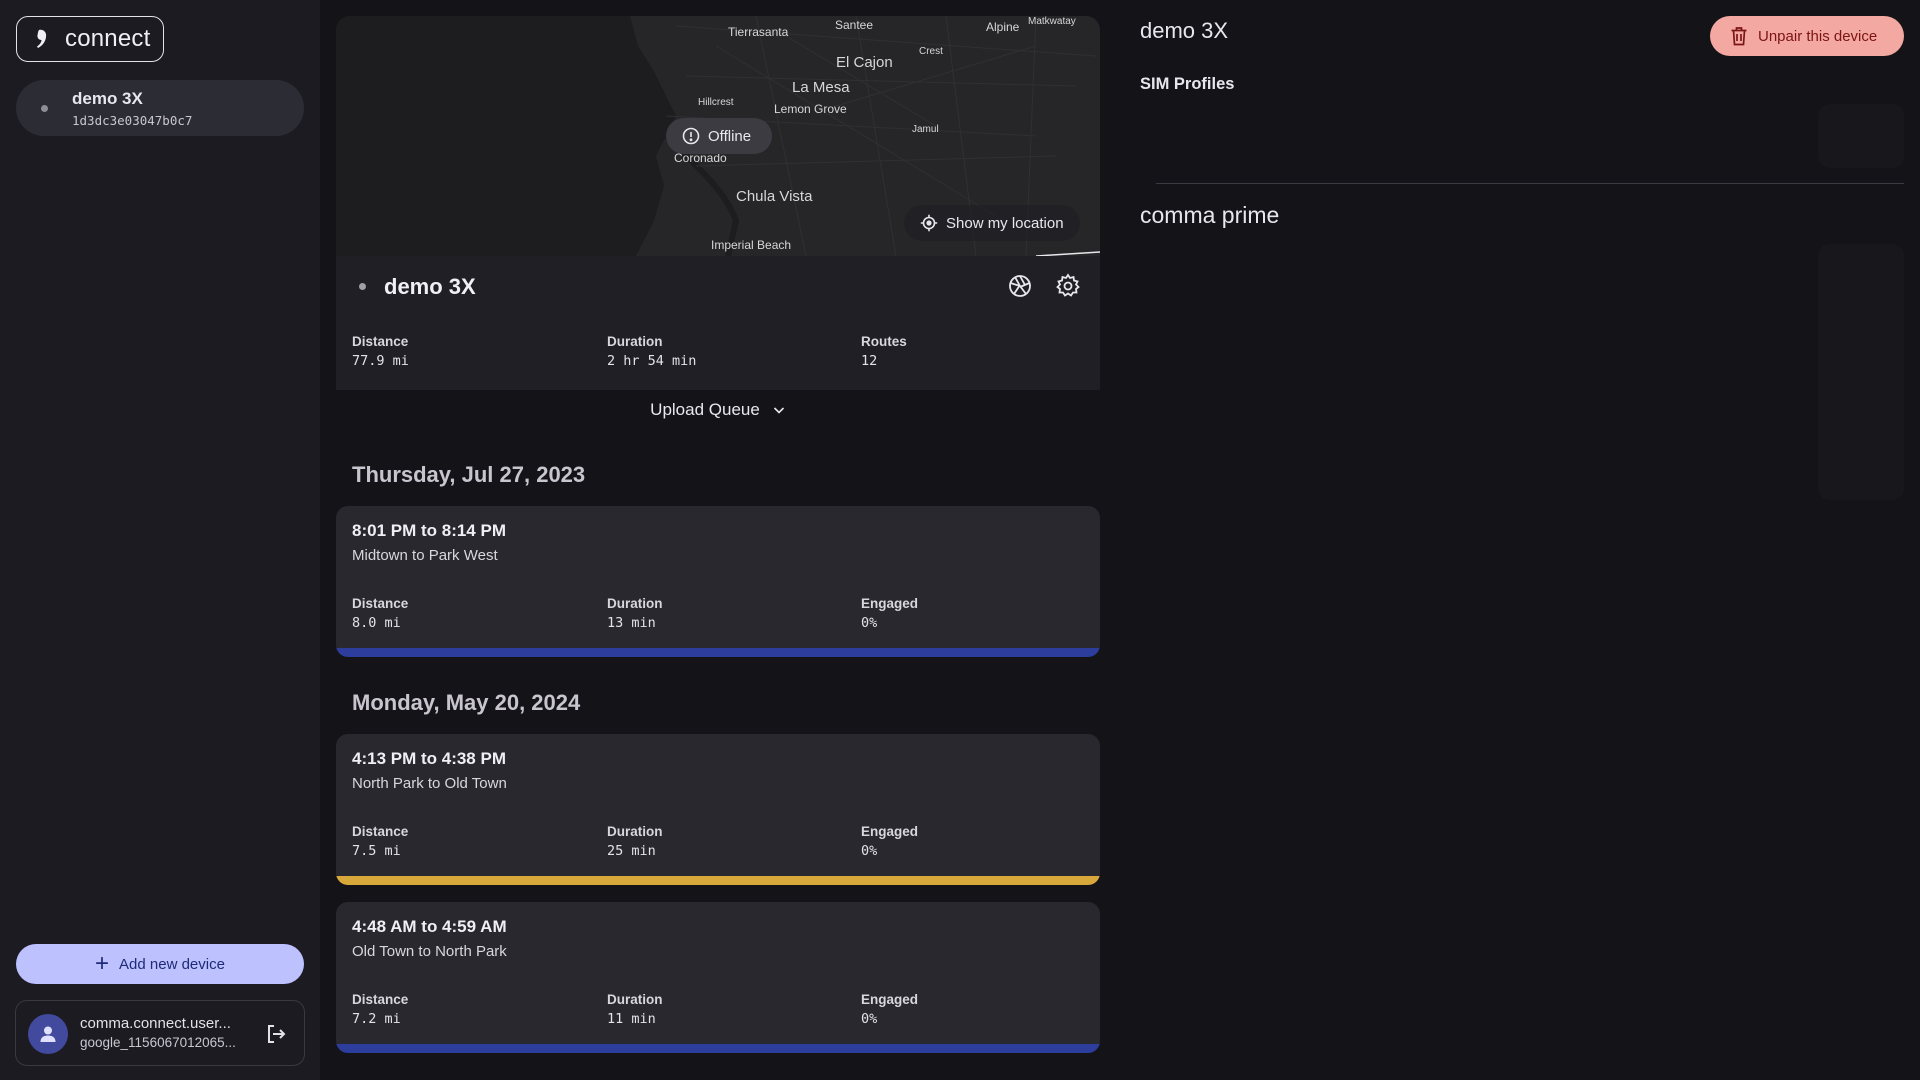 The height and width of the screenshot is (1080, 1920). What do you see at coordinates (635, 1009) in the screenshot?
I see `route-stat-duration: Duration 11 min` at bounding box center [635, 1009].